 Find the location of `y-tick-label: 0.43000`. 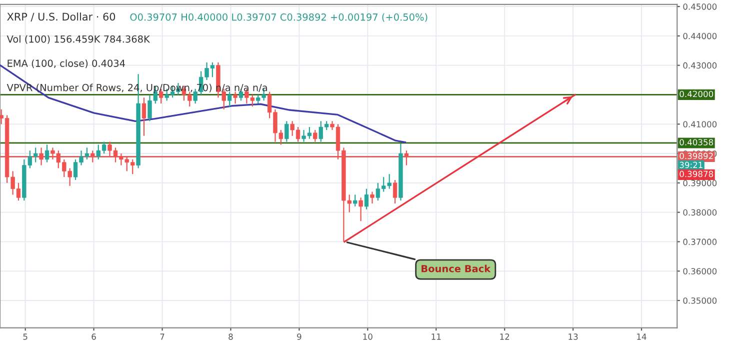

y-tick-label: 0.43000 is located at coordinates (700, 65).